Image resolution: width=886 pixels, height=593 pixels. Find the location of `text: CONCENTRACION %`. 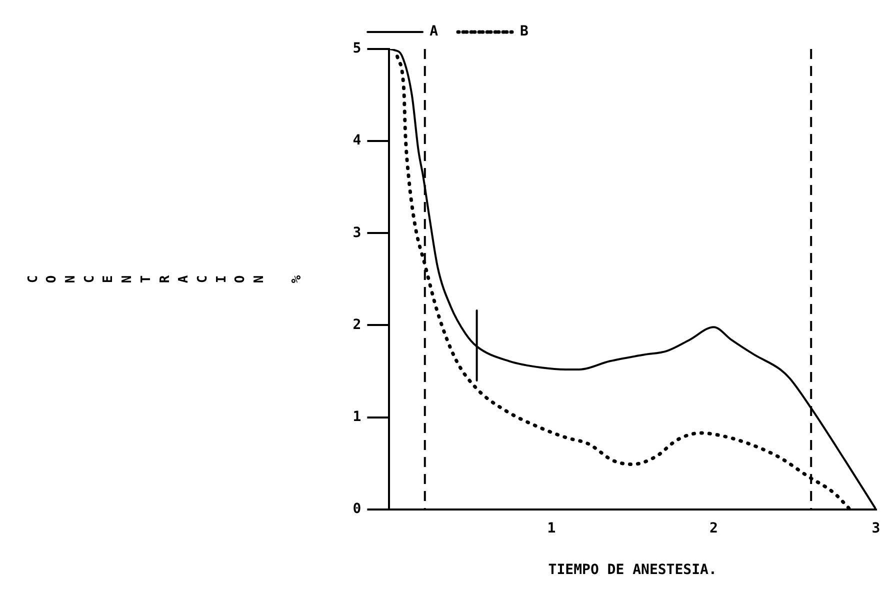

text: CONCENTRACION % is located at coordinates (165, 279).